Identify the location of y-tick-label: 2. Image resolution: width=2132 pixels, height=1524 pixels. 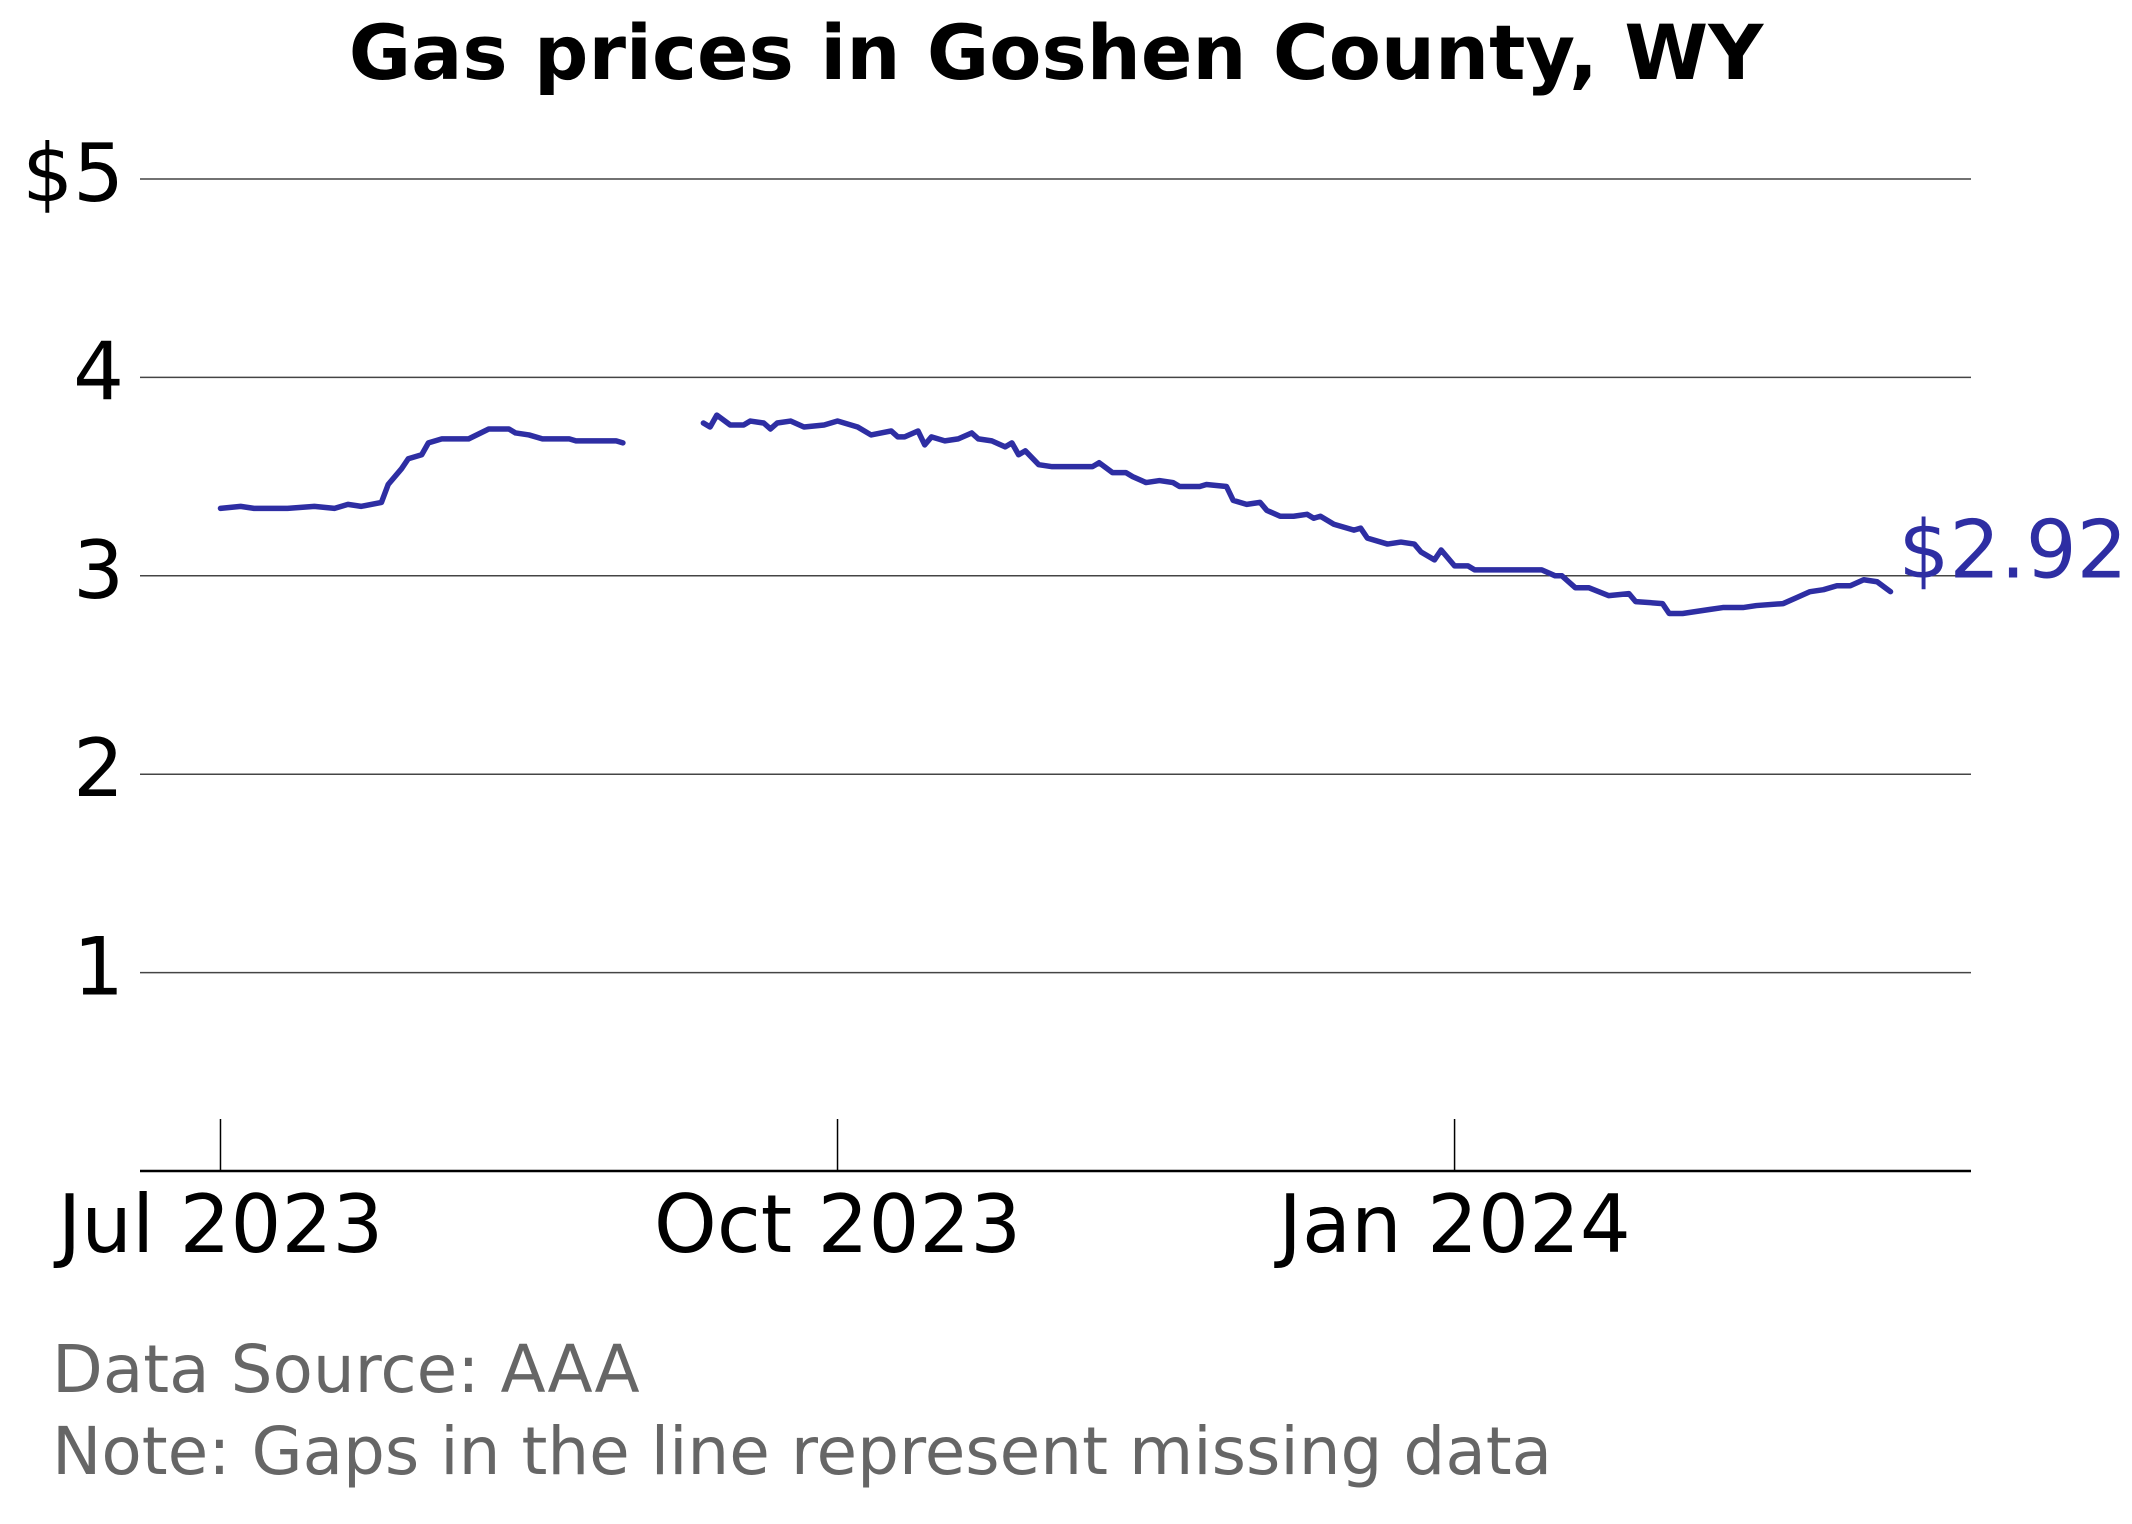
(98, 768).